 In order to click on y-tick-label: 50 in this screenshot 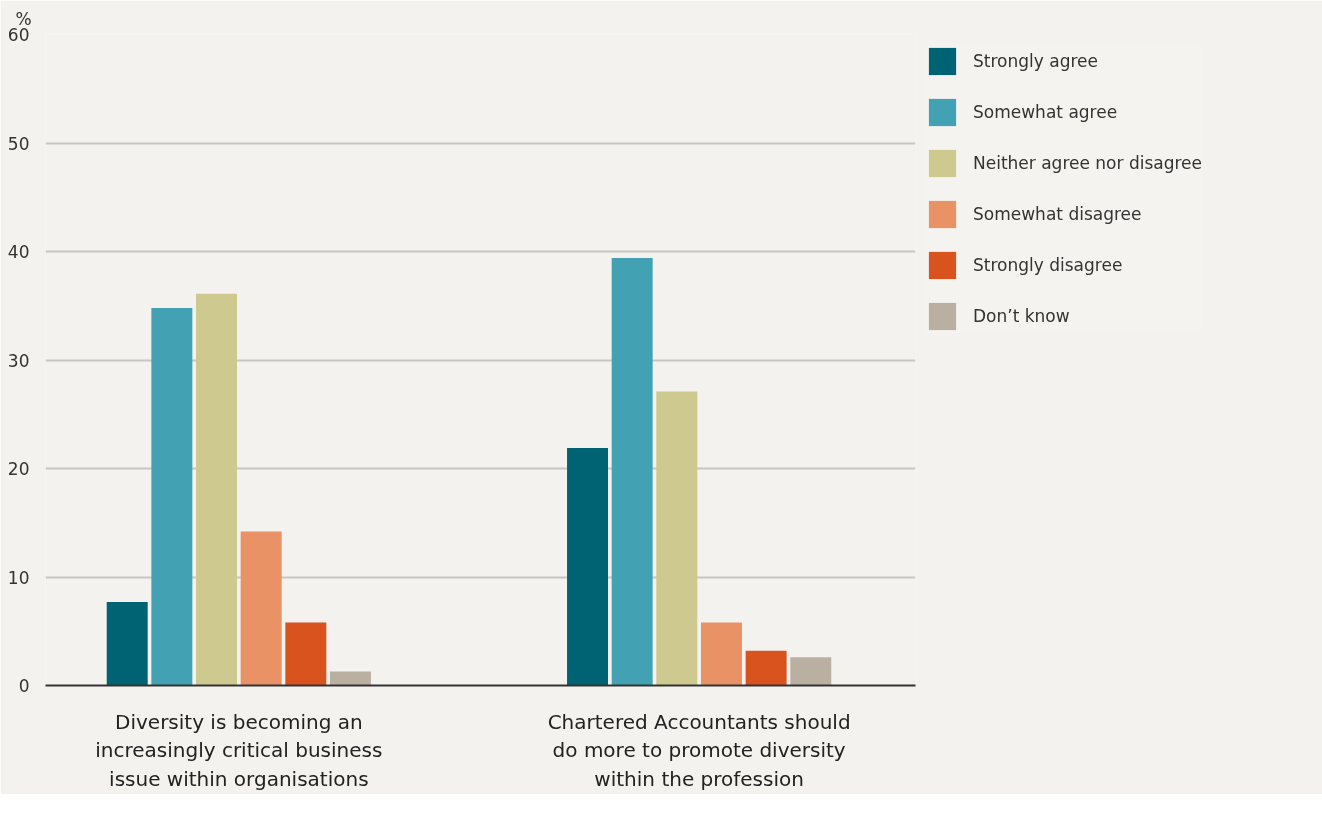, I will do `click(18, 143)`.